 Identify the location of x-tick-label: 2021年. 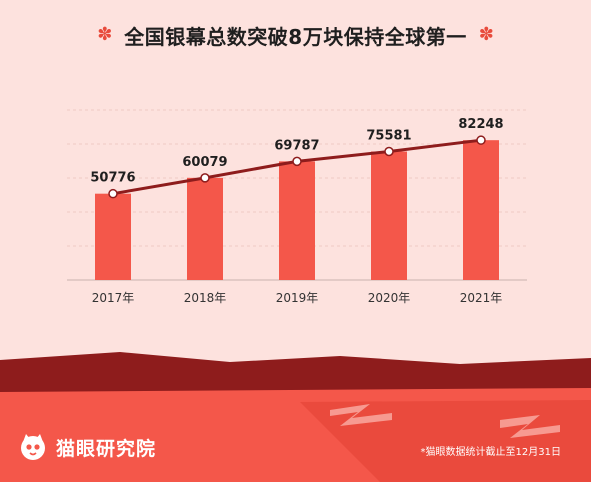
(481, 298).